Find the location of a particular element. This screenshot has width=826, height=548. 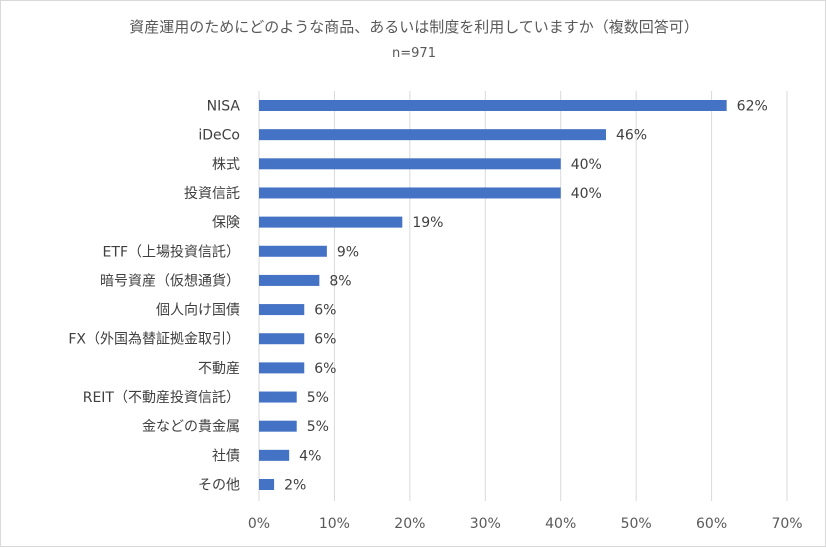

chart-title: 資産運用のためにどのような商品、あるいは制度を利用していますか（複数回答可） is located at coordinates (414, 27).